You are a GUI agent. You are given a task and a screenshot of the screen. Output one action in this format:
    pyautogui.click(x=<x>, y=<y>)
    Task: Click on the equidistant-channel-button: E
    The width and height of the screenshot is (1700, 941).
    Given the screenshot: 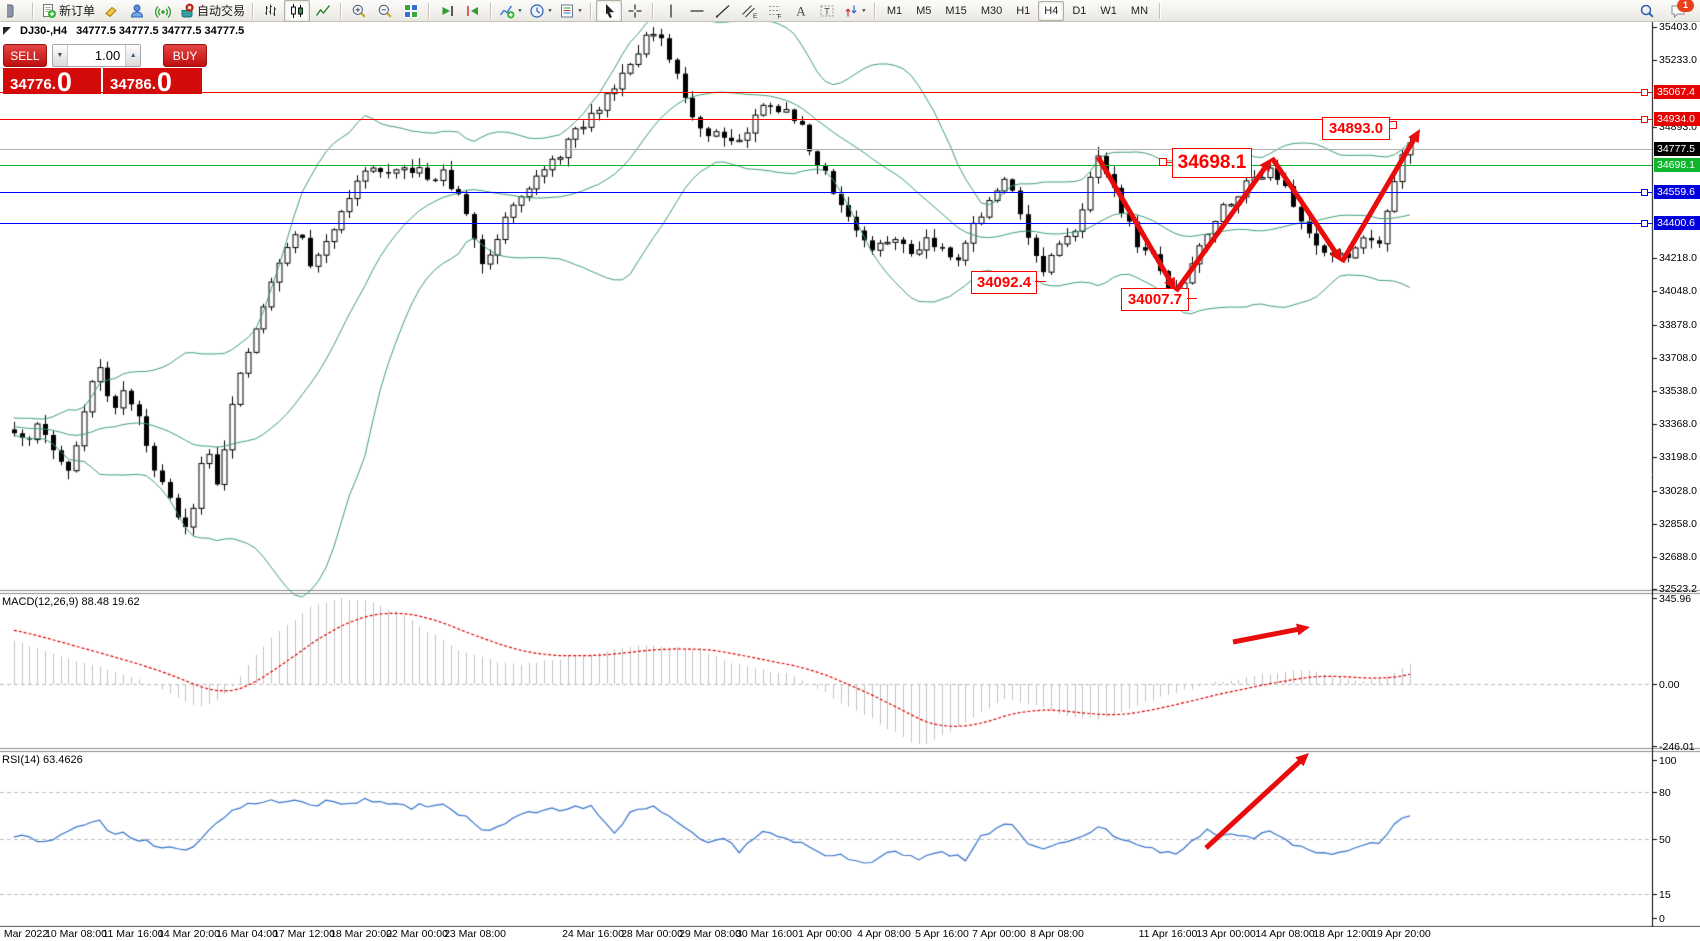 What is the action you would take?
    pyautogui.click(x=749, y=11)
    